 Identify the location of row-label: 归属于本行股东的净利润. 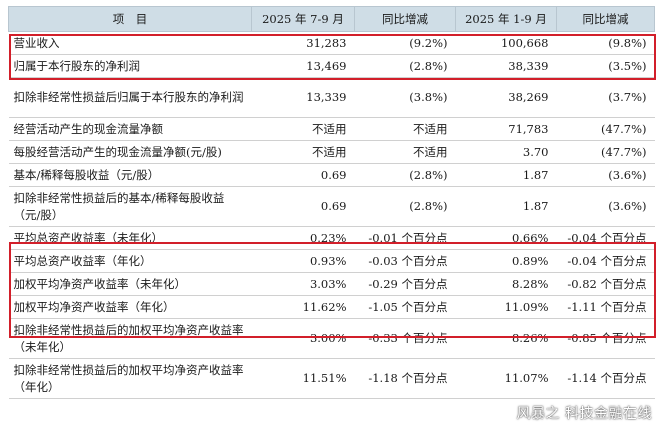
(130, 66).